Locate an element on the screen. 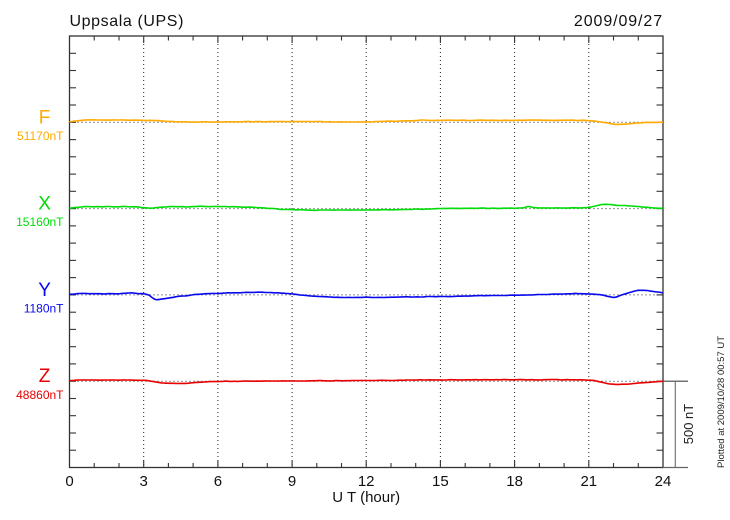  svg-text: 15160nT is located at coordinates (40, 222).